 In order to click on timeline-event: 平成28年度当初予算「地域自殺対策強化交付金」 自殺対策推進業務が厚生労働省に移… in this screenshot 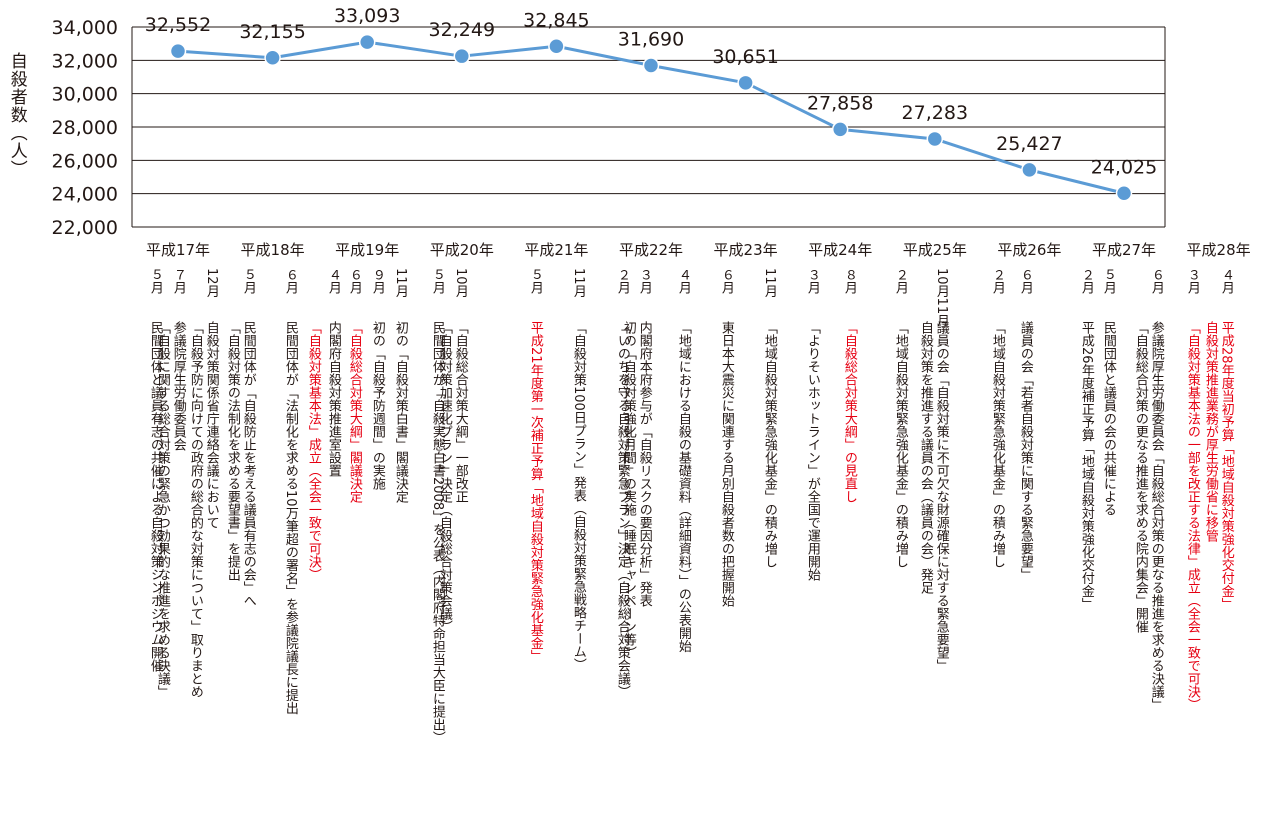, I will do `click(1218, 466)`.